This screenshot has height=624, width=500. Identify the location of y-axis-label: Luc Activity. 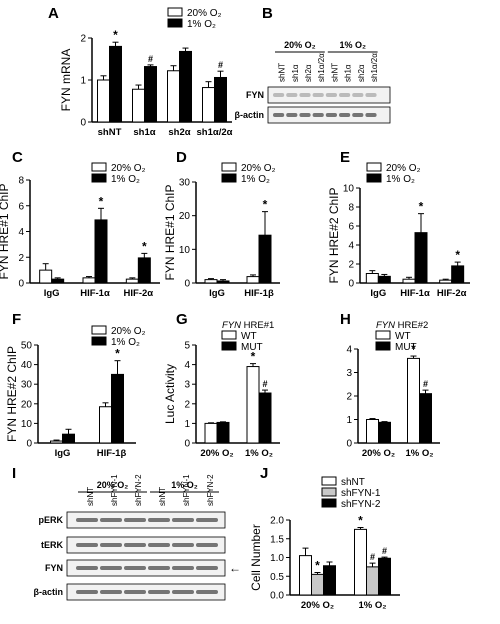
(170, 394).